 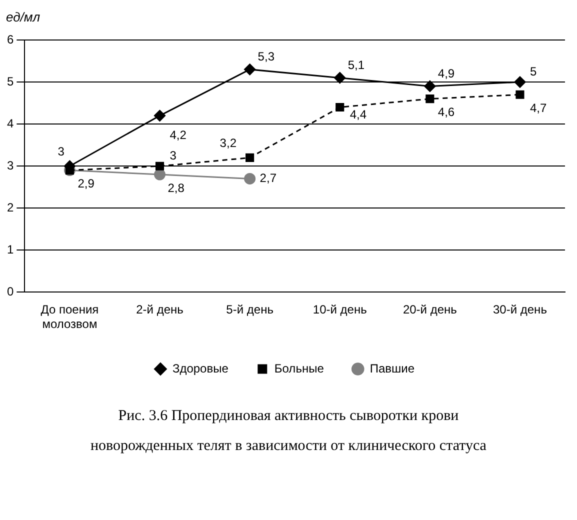 I want to click on data-label: 2,7, so click(x=268, y=178).